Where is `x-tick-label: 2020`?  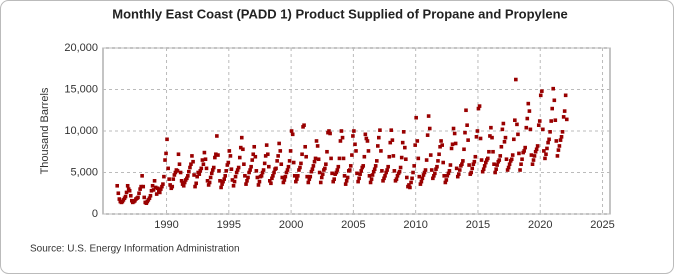 x-tick-label: 2020 is located at coordinates (540, 225).